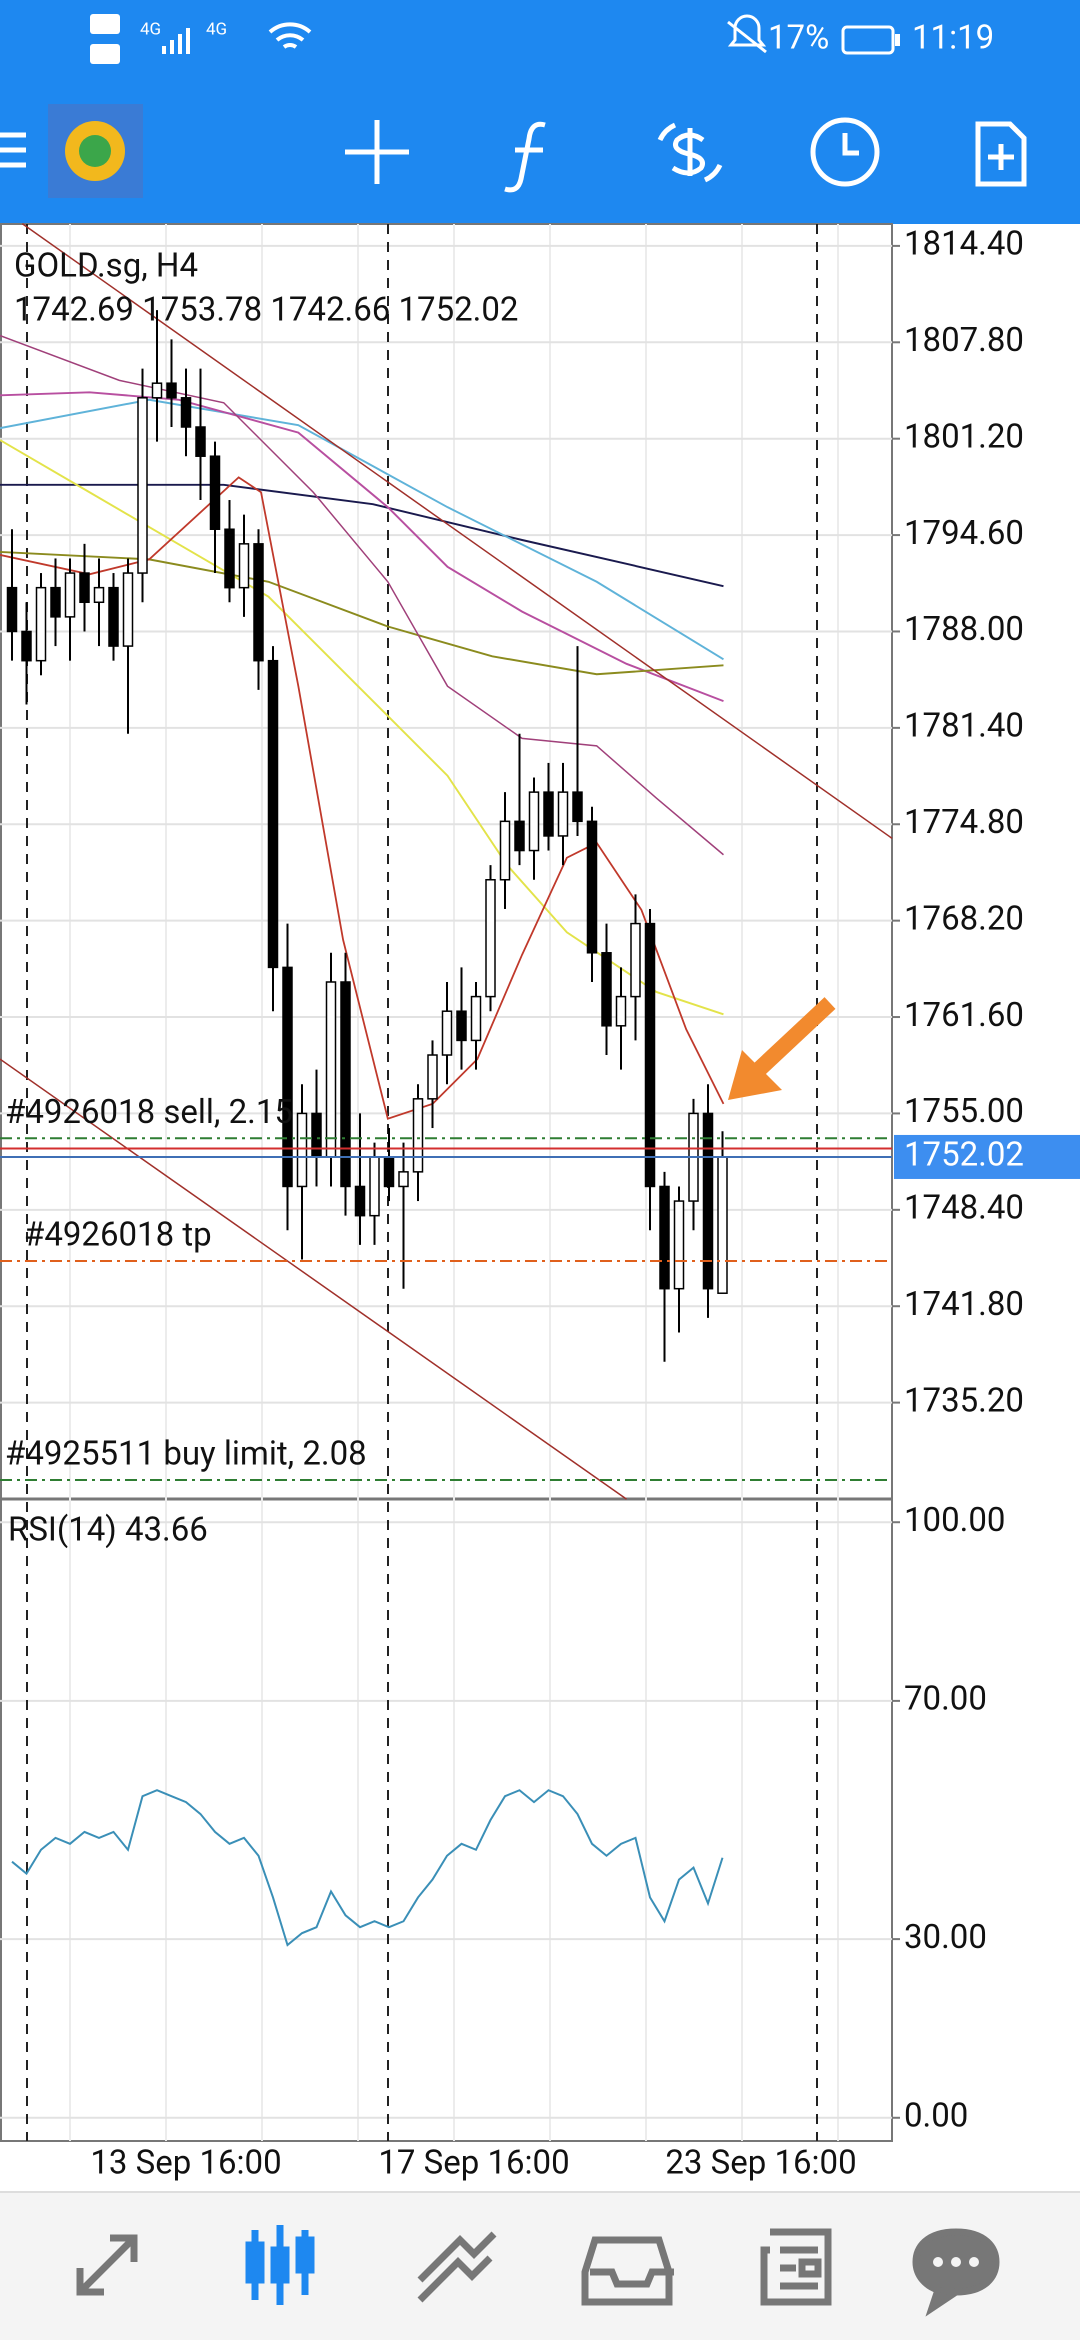  What do you see at coordinates (108, 1530) in the screenshot?
I see `rsi-title: RSI(14) 43.66` at bounding box center [108, 1530].